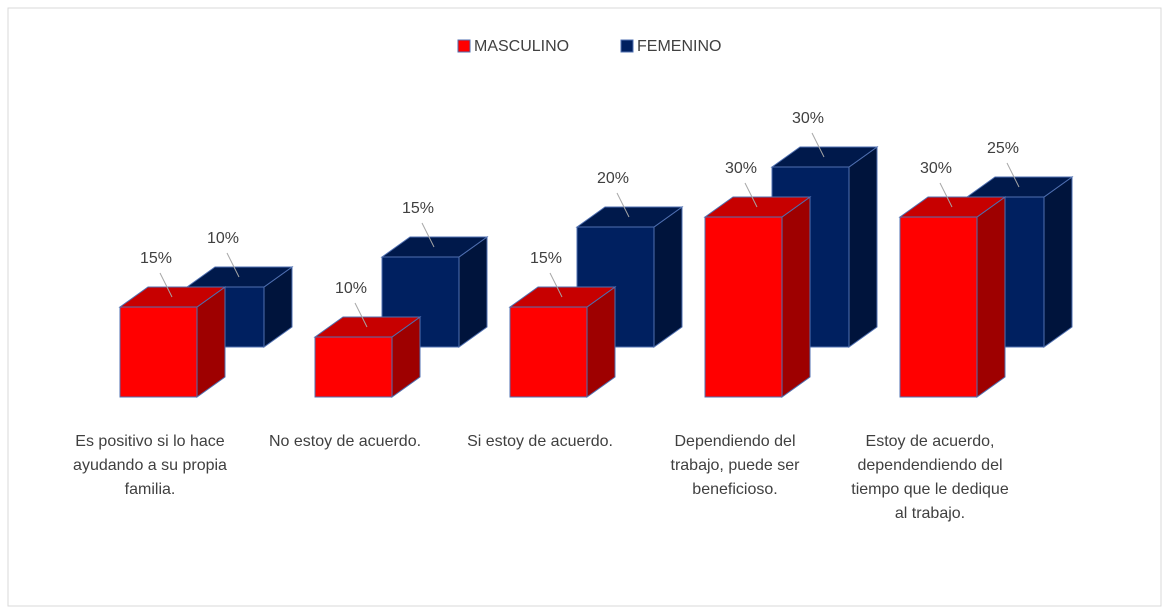  Describe the element at coordinates (540, 441) in the screenshot. I see `x-tick-label: Si estoy de acuerdo.` at that location.